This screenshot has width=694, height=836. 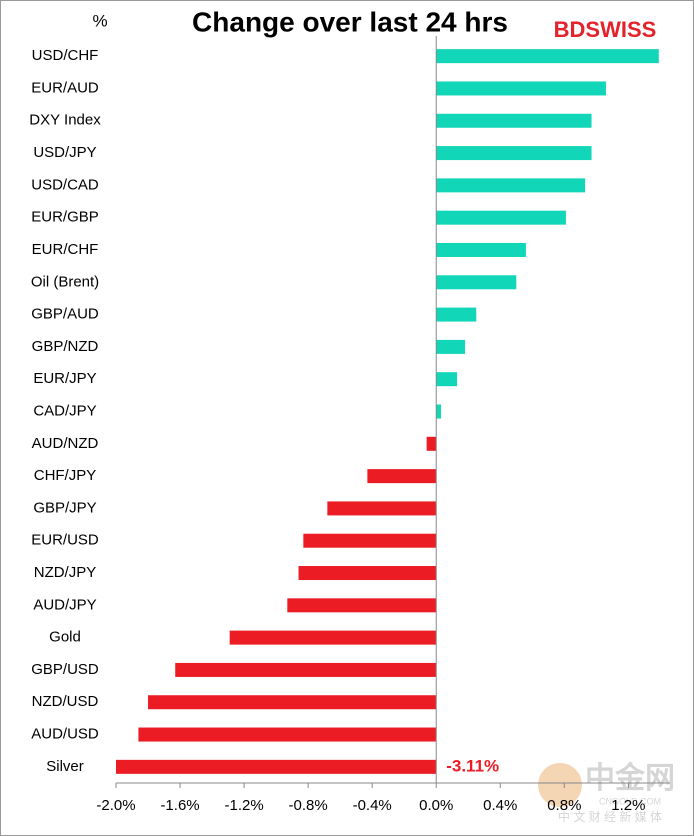 I want to click on y-tick-label: CHF/JPY, so click(x=65, y=475).